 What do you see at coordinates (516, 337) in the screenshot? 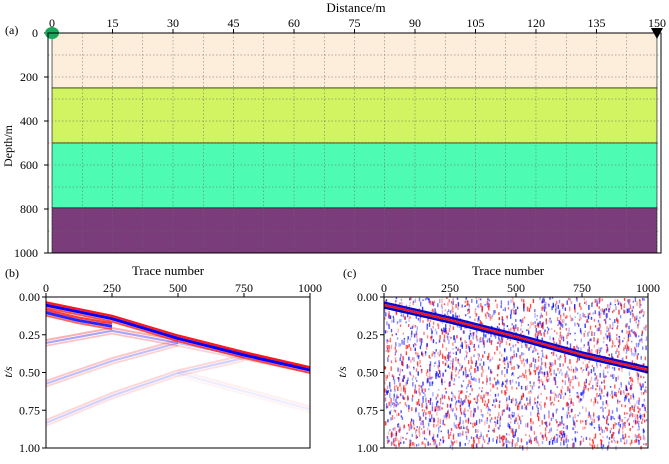
I see `seismic-events-c` at bounding box center [516, 337].